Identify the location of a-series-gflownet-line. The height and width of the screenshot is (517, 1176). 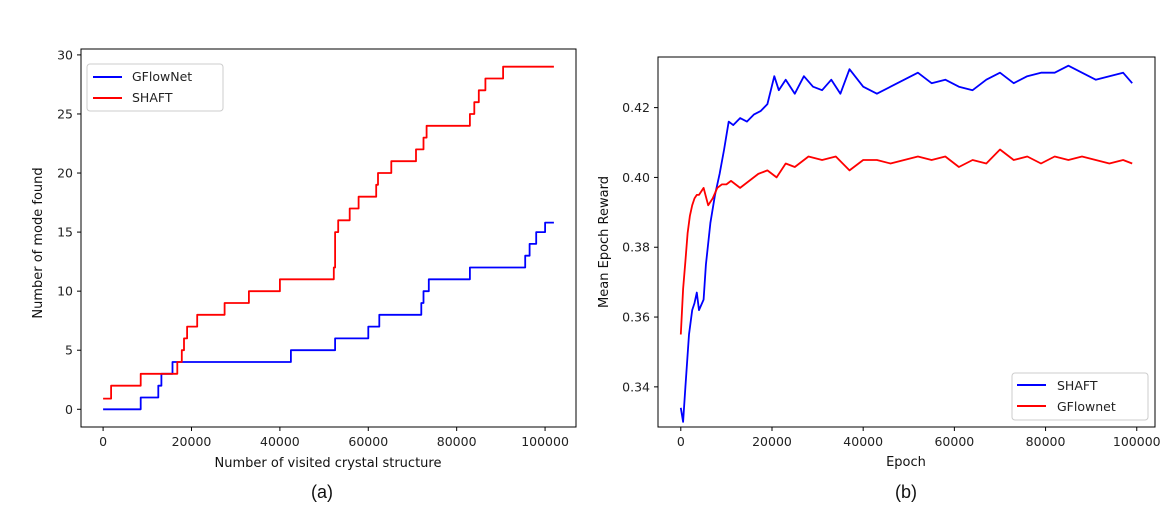
(328, 316).